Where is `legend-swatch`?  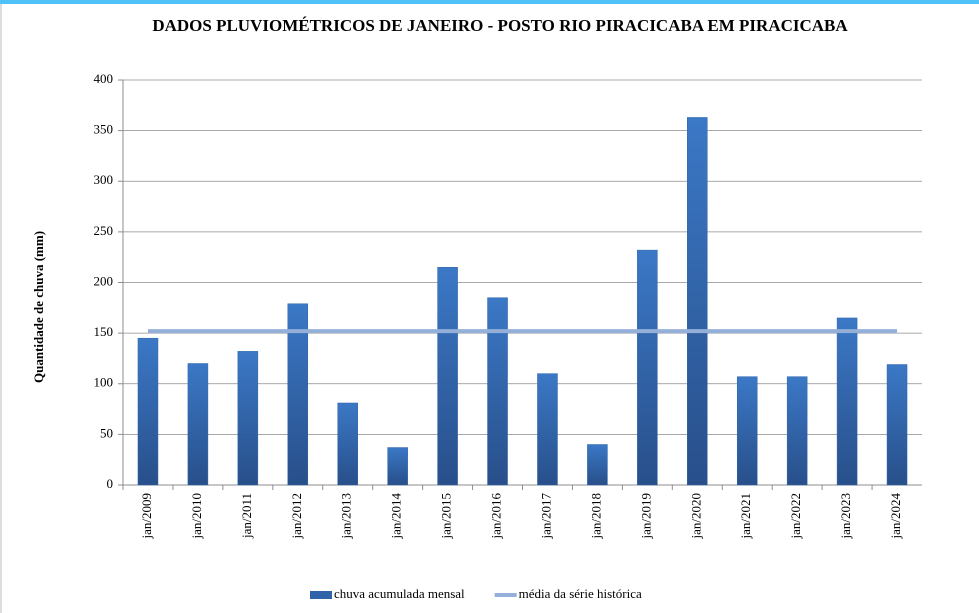 legend-swatch is located at coordinates (321, 595).